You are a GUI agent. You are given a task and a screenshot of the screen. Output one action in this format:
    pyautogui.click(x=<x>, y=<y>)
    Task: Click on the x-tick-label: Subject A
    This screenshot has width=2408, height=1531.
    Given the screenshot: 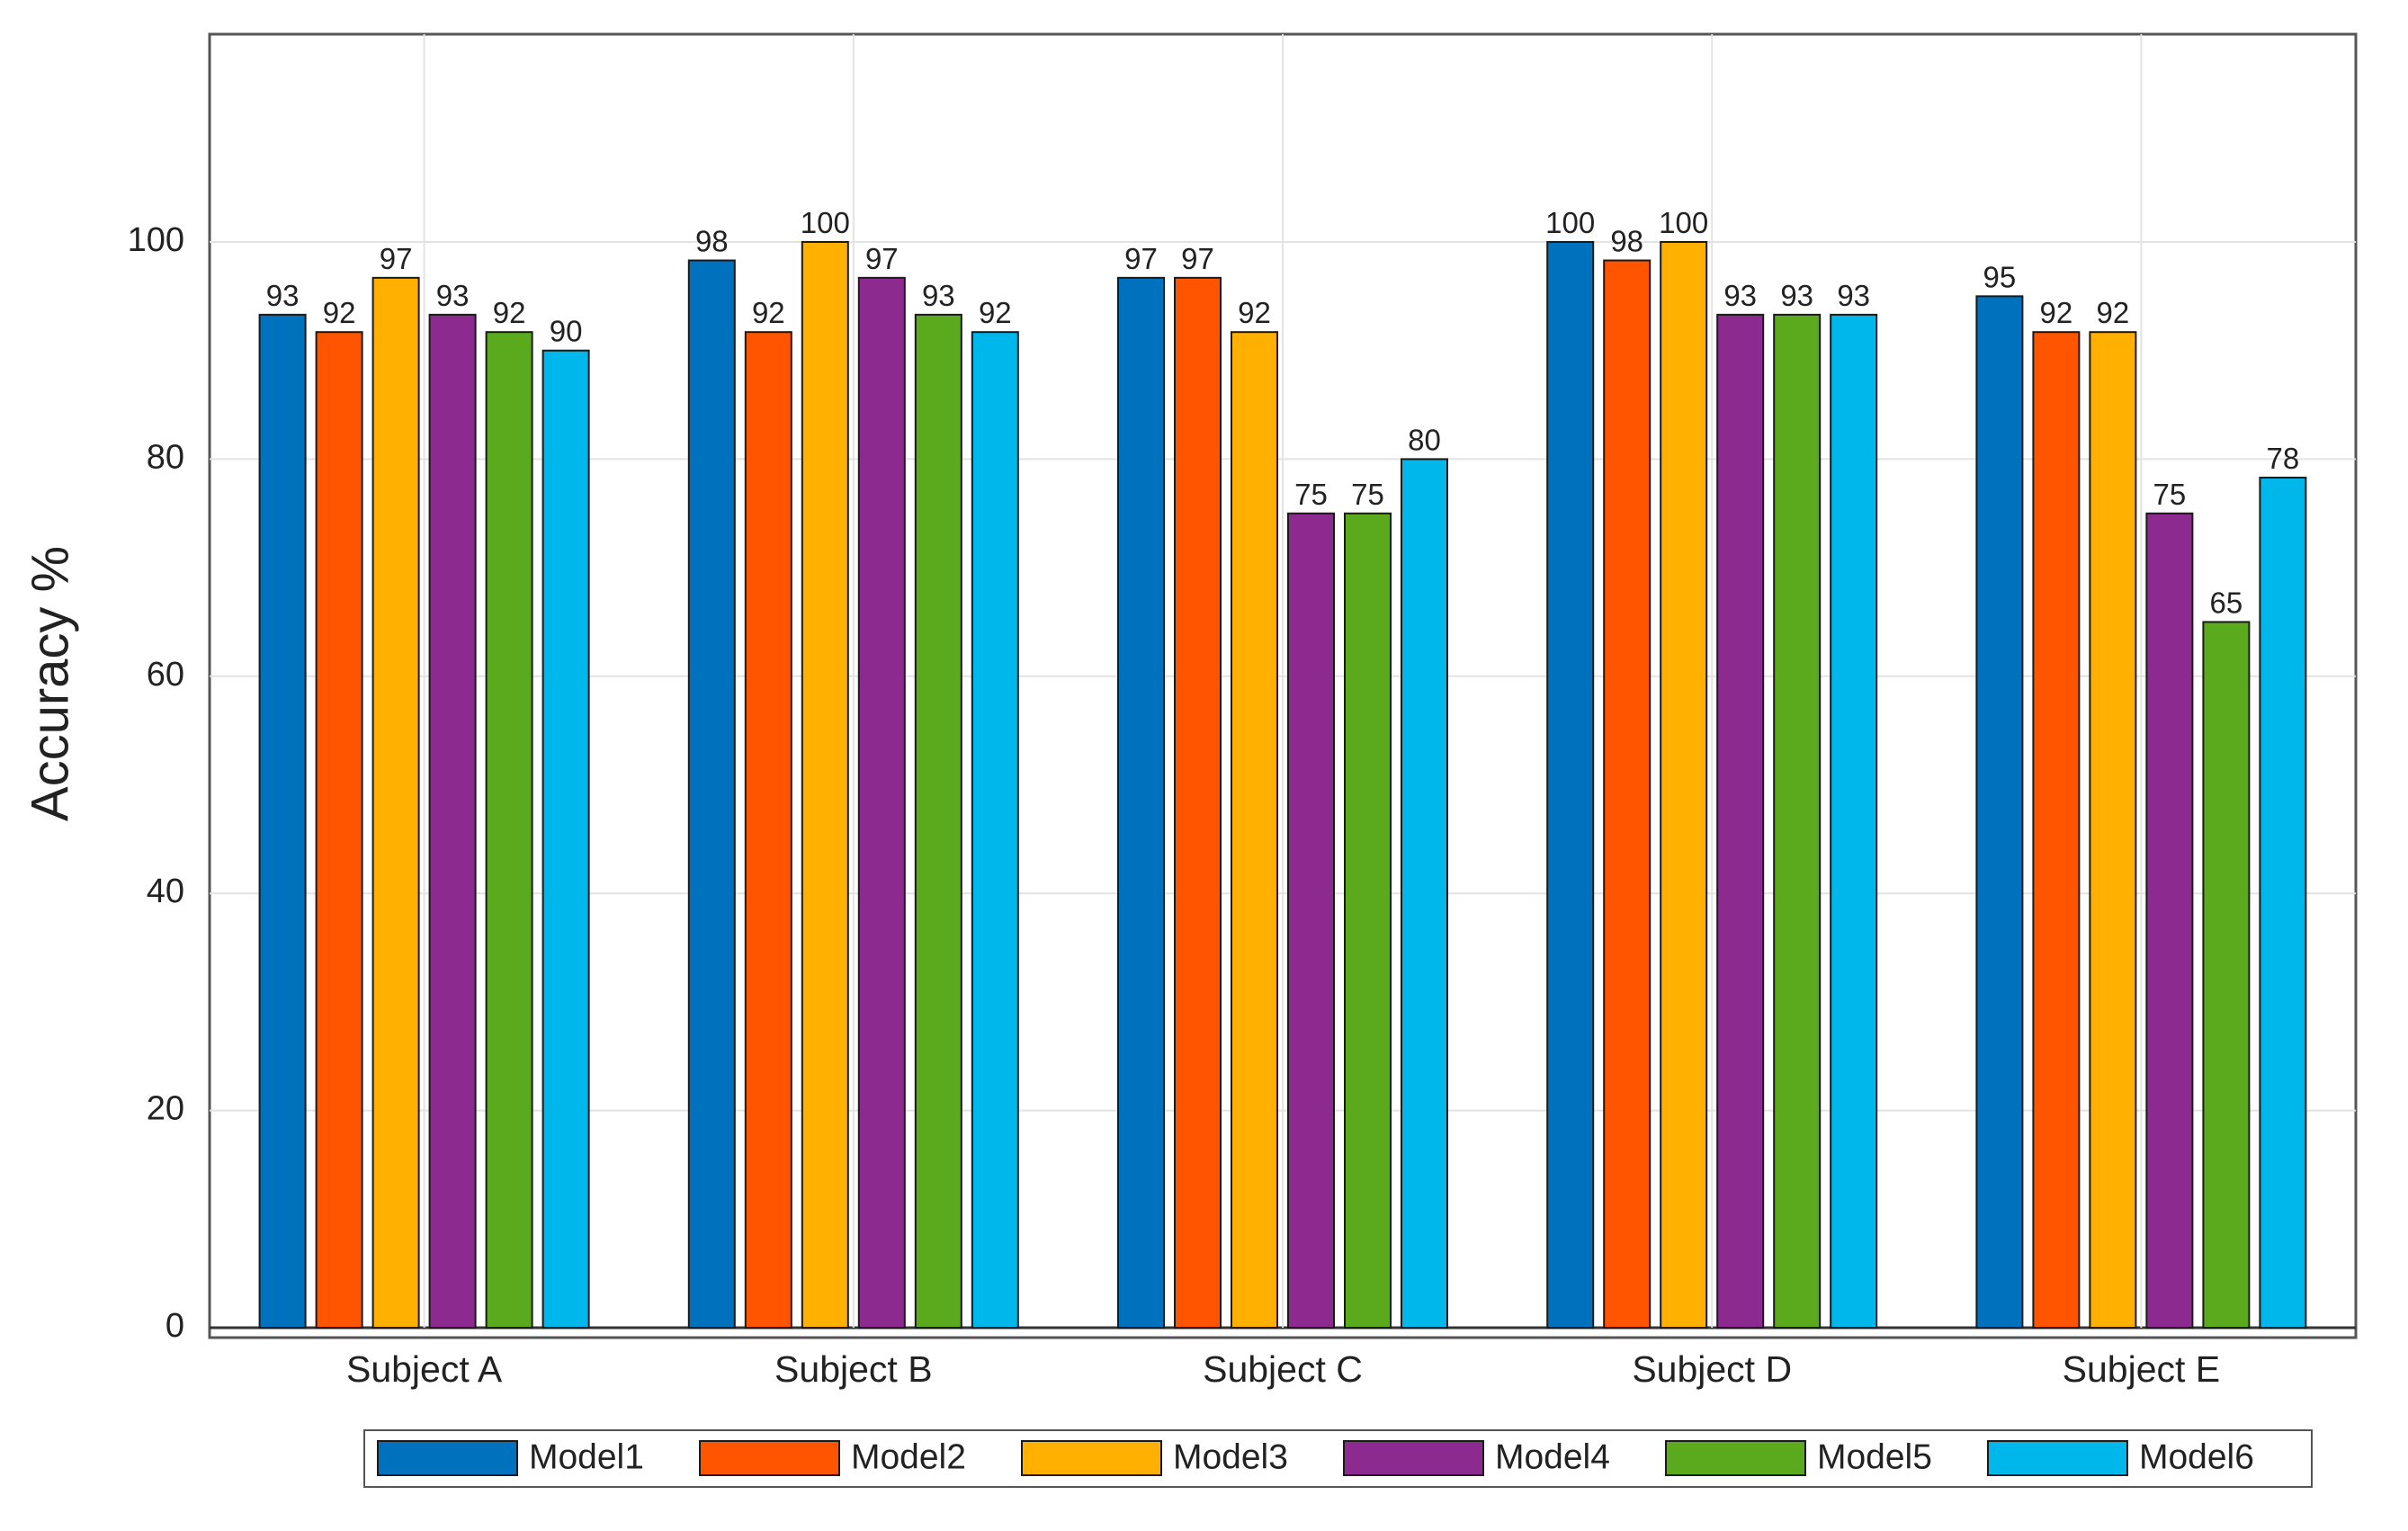 What is the action you would take?
    pyautogui.click(x=424, y=1369)
    